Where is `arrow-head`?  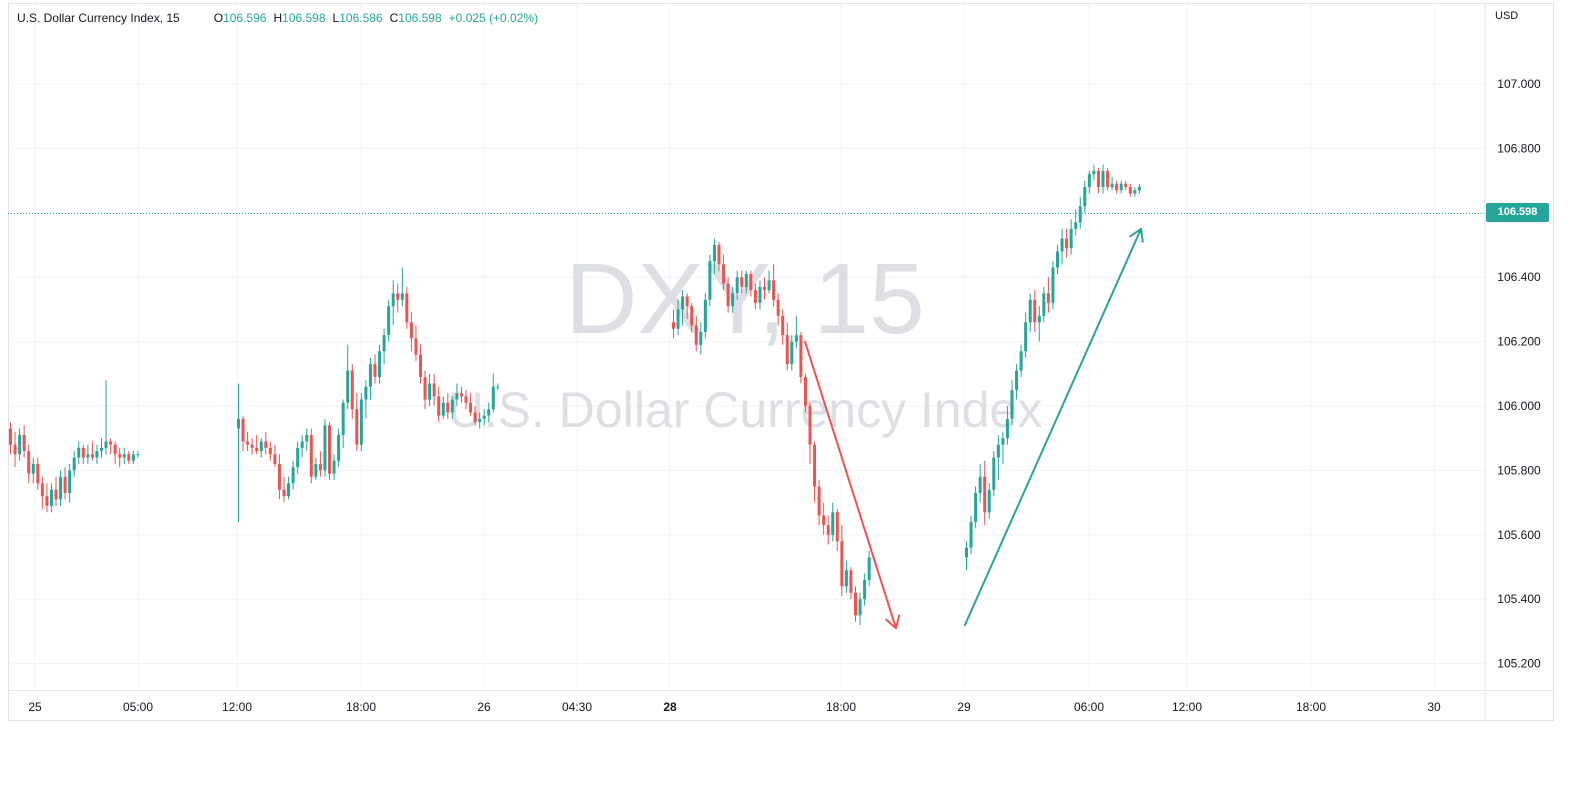 arrow-head is located at coordinates (1136, 235).